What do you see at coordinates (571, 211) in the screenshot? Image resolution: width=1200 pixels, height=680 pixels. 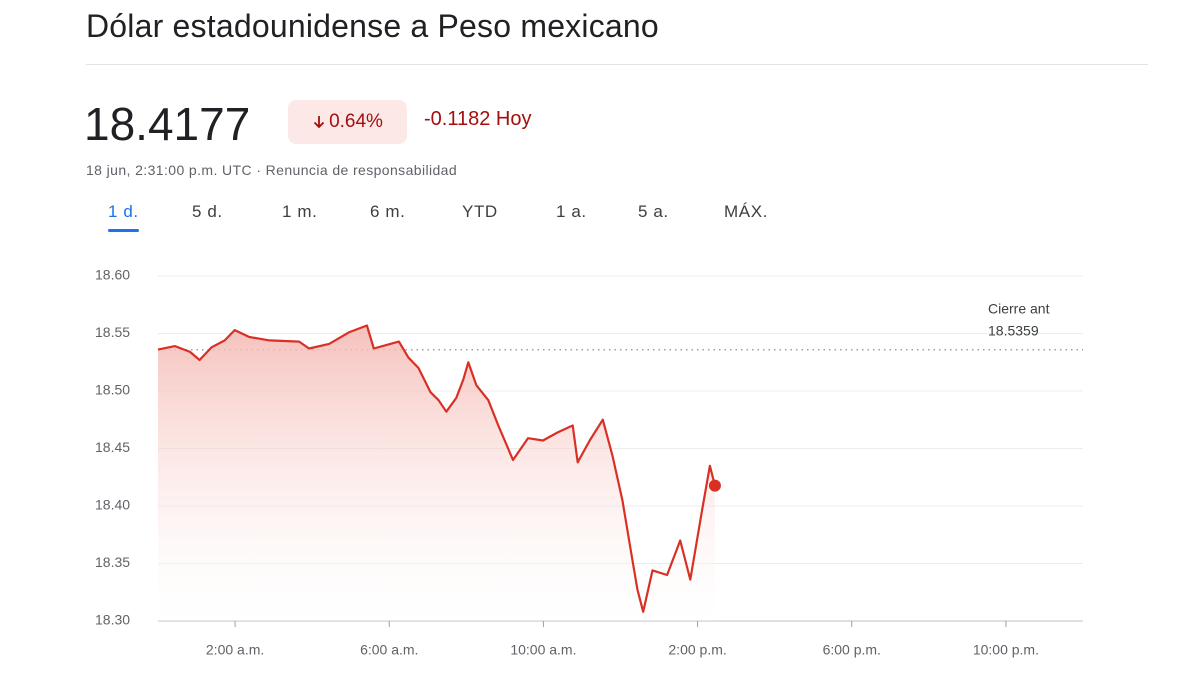 I see `range-tab: 1 a.` at bounding box center [571, 211].